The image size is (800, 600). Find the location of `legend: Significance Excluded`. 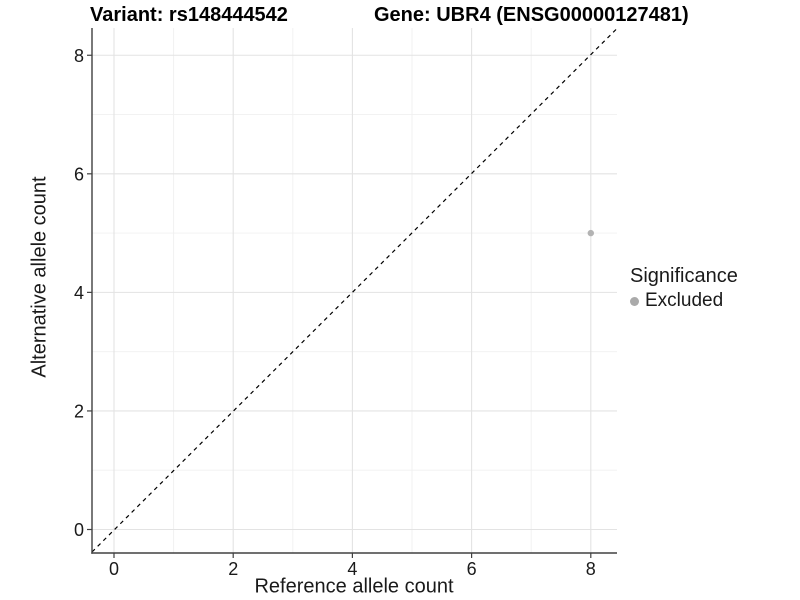

legend: Significance Excluded is located at coordinates (684, 288).